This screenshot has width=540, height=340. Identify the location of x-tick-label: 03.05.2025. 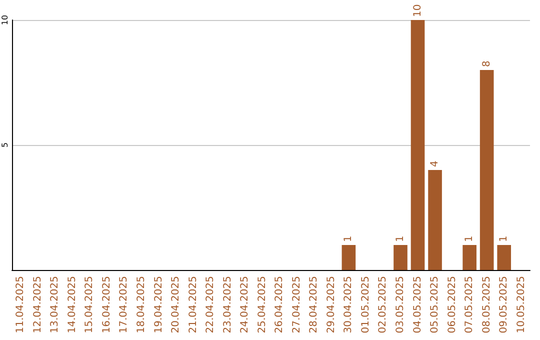
(400, 305).